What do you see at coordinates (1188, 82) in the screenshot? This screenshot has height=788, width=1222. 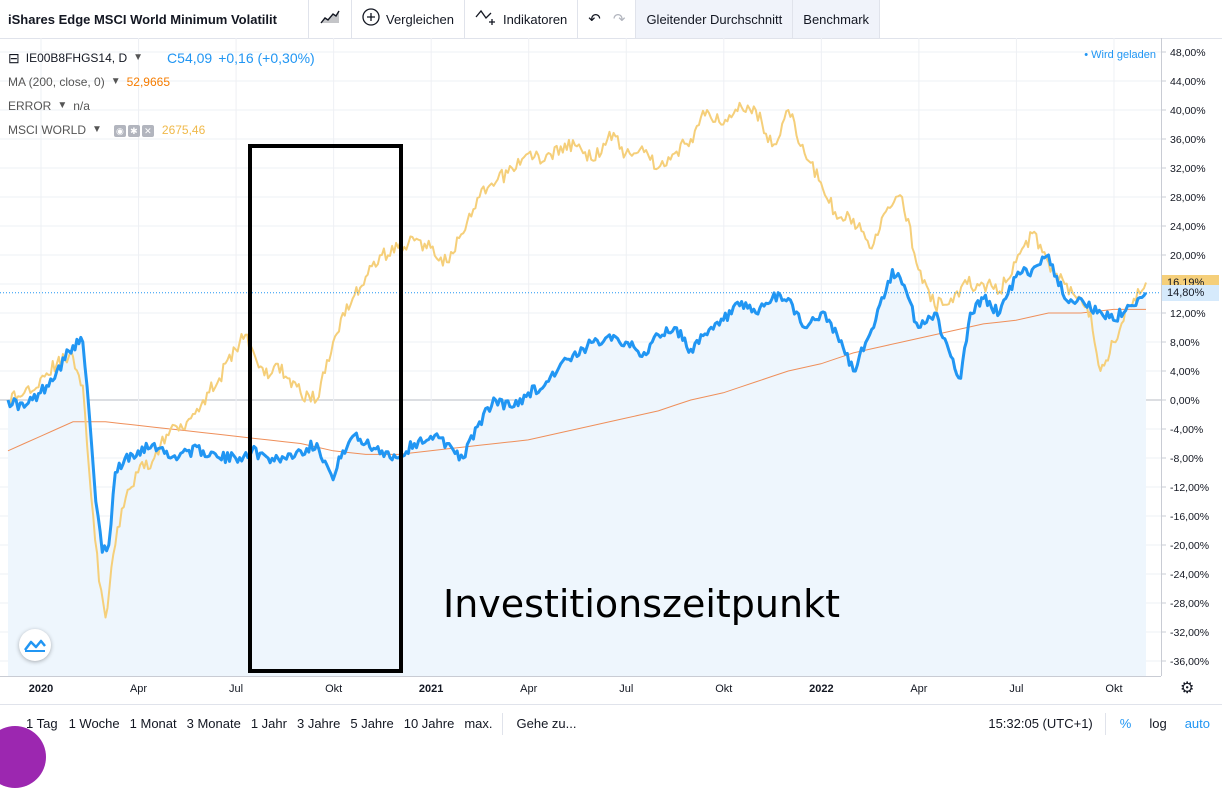 I see `y-tick-label: 44,00%` at bounding box center [1188, 82].